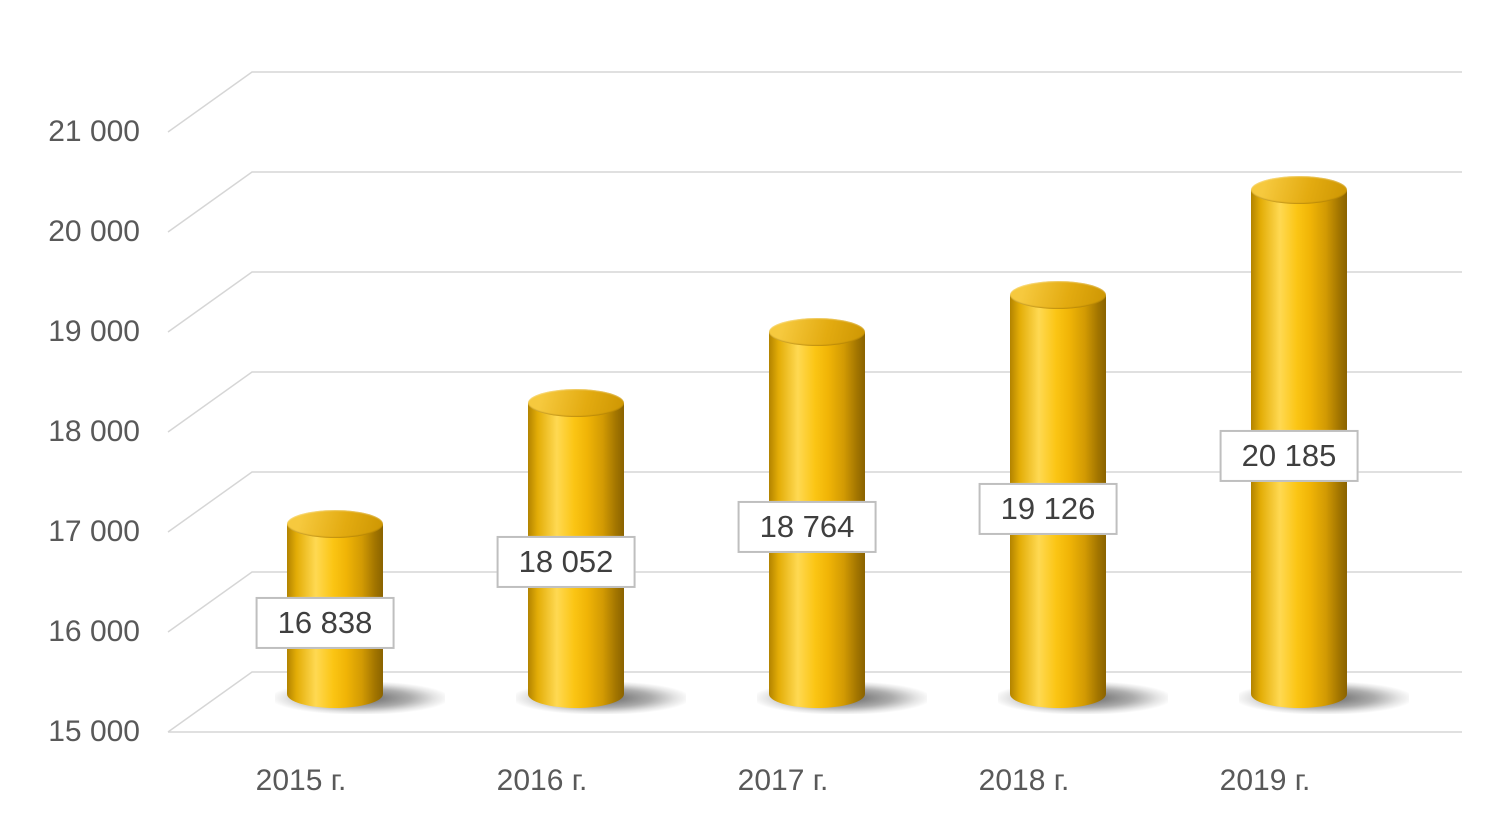 The image size is (1500, 828). What do you see at coordinates (807, 526) in the screenshot?
I see `data-label: 18 764` at bounding box center [807, 526].